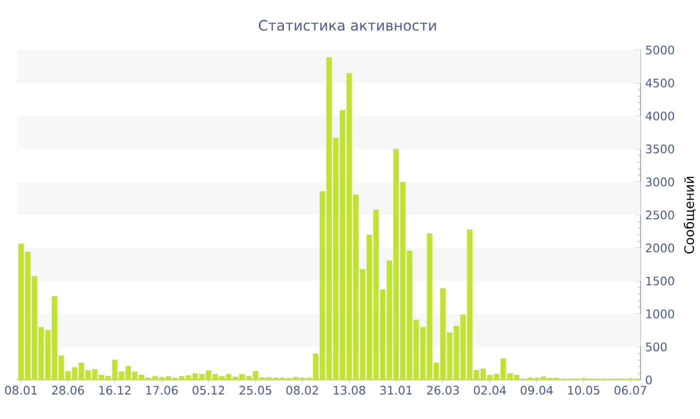  What do you see at coordinates (660, 281) in the screenshot?
I see `y-tick-label: 1500` at bounding box center [660, 281].